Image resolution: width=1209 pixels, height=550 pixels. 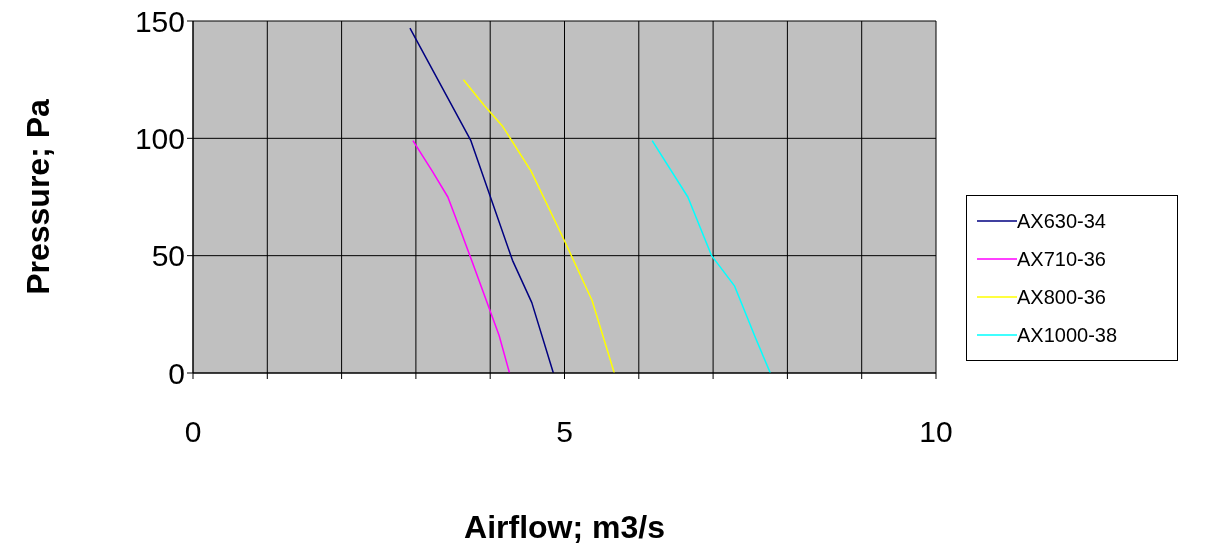 I want to click on legend-label: AX800-36, so click(x=1061, y=297).